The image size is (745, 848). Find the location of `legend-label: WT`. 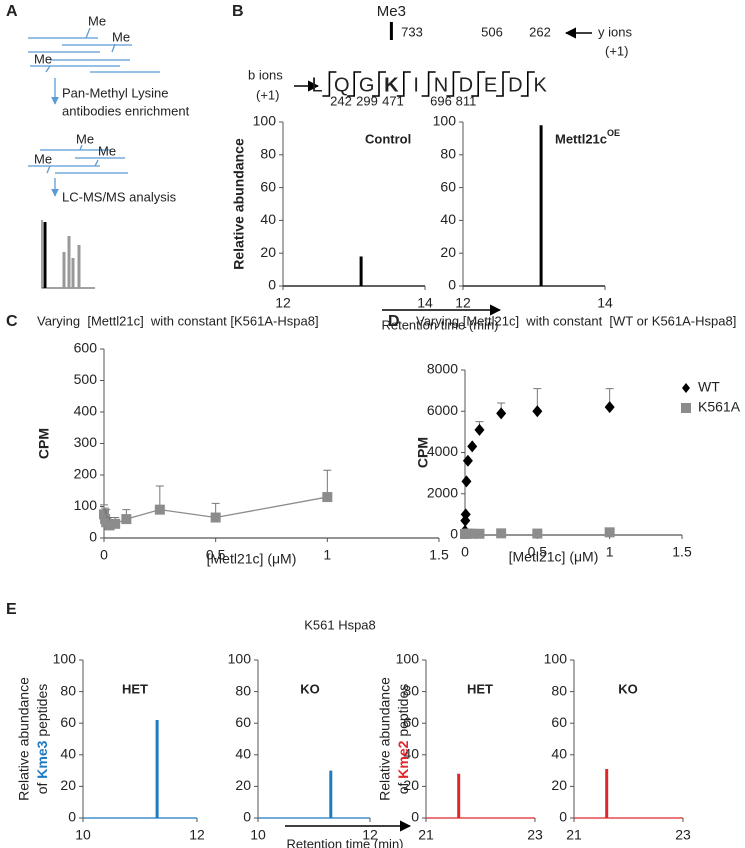

legend-label: WT is located at coordinates (709, 387).